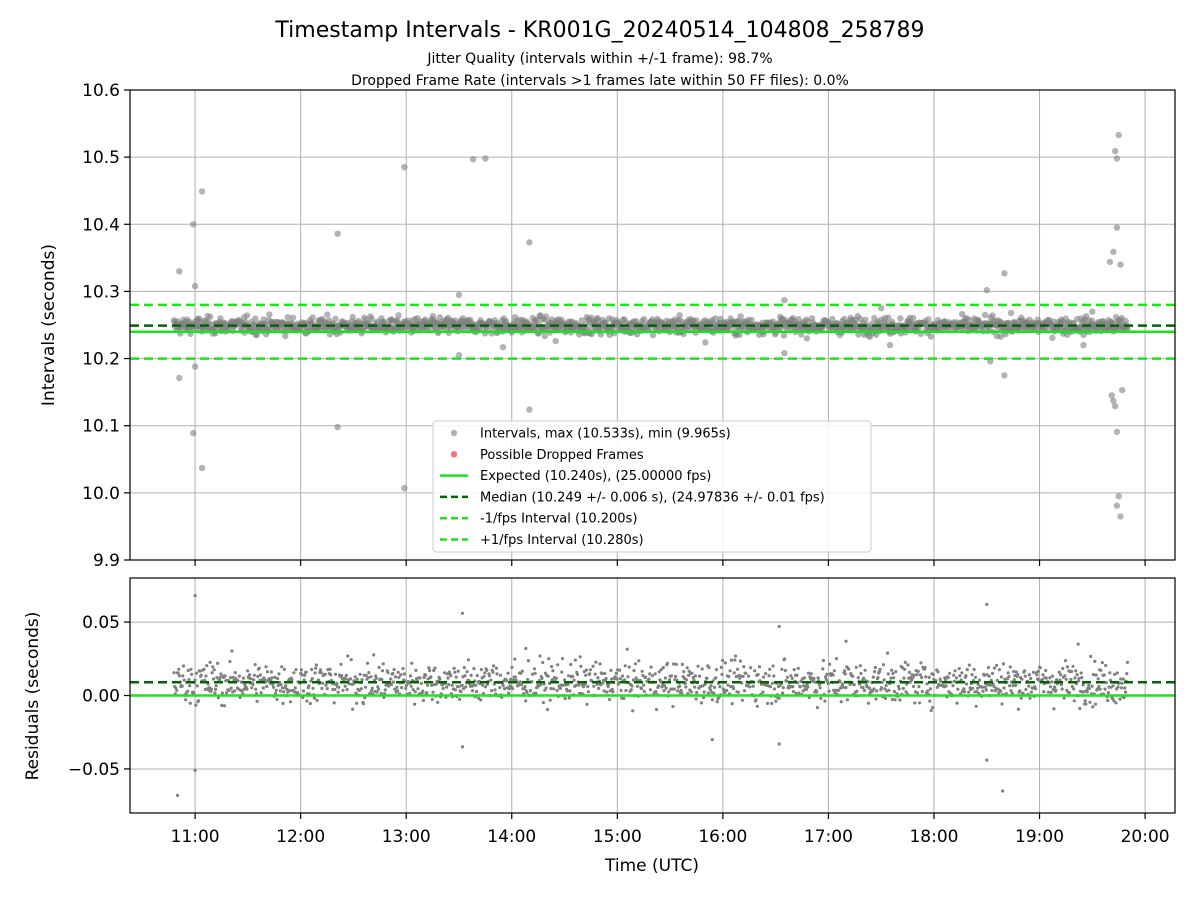 This screenshot has width=1200, height=900. I want to click on x-tick-label: 19:00, so click(1039, 837).